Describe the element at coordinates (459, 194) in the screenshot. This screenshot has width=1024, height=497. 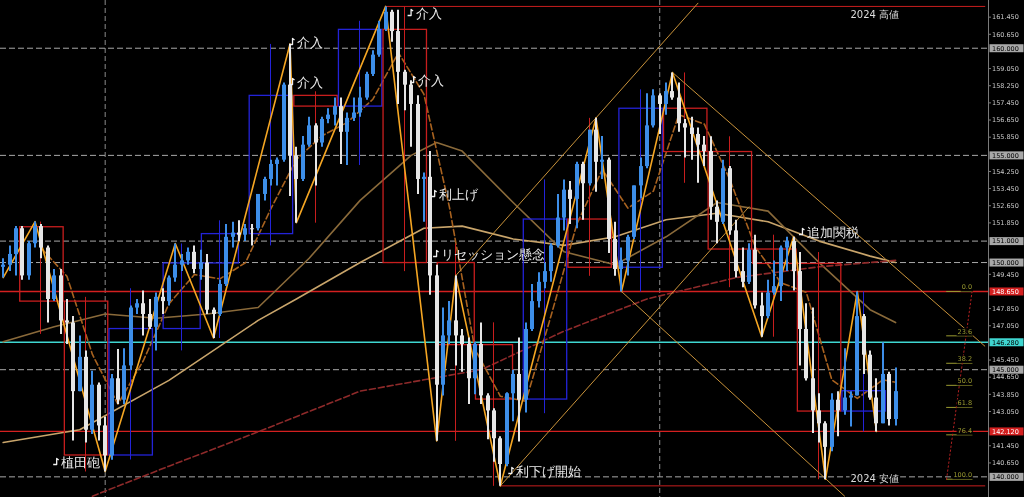
I see `annotation: 利上げ` at that location.